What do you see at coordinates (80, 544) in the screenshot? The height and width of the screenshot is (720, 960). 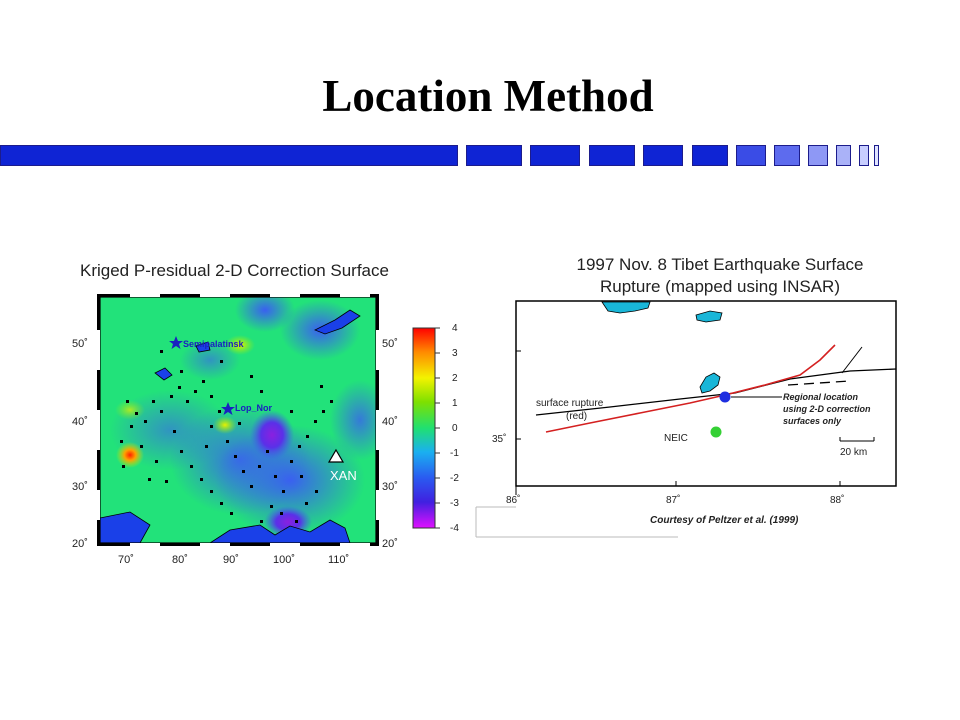 I see `y-tick-20-left: 20˚` at bounding box center [80, 544].